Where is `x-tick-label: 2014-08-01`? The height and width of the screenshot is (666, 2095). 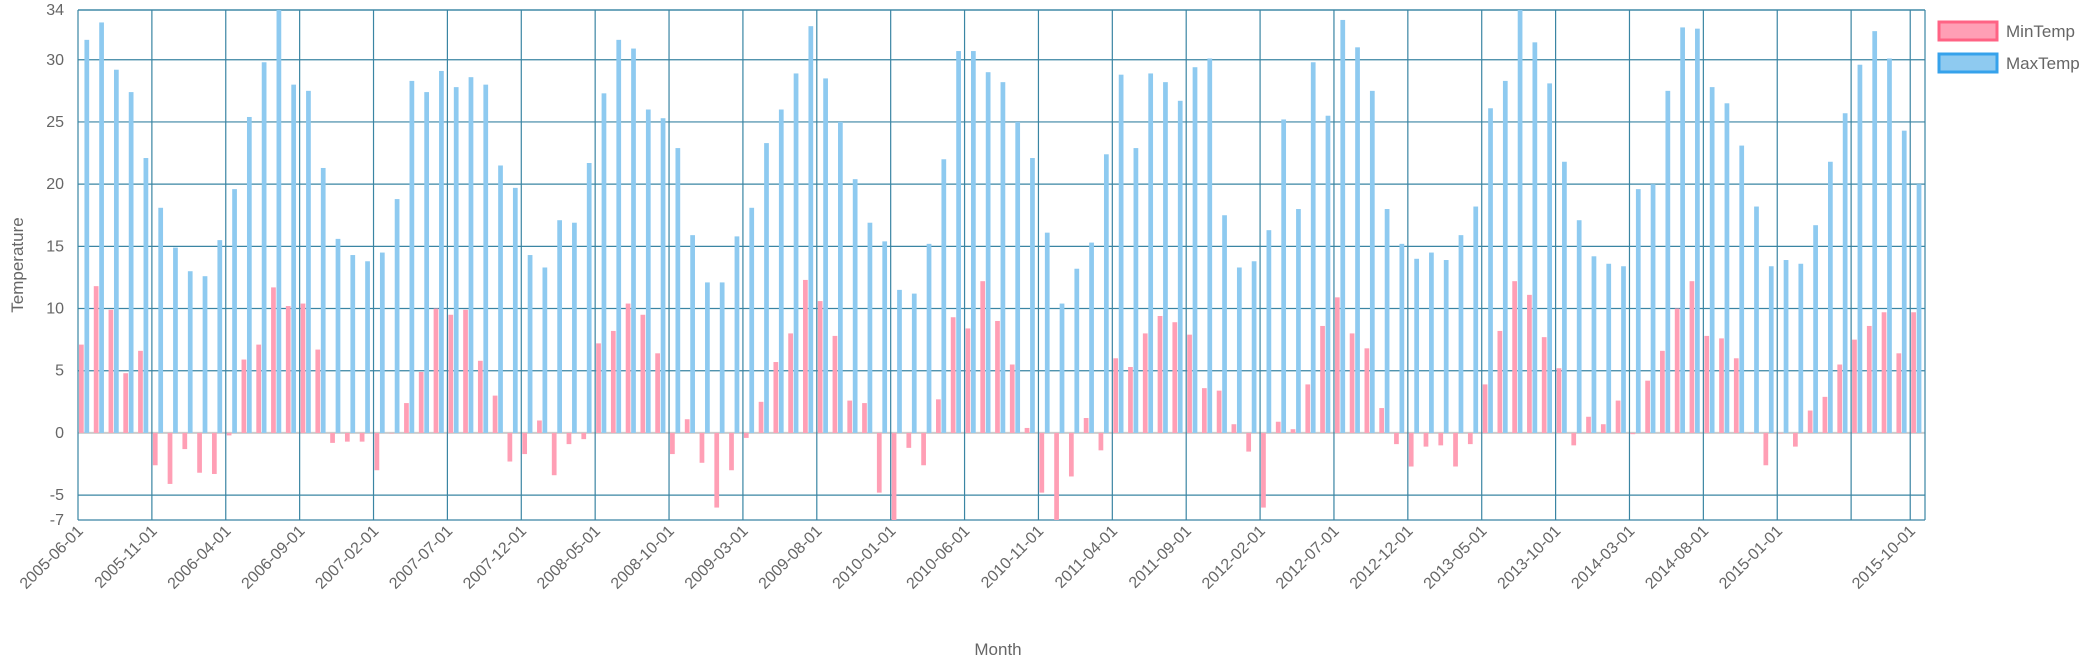 x-tick-label: 2014-08-01 is located at coordinates (1677, 558).